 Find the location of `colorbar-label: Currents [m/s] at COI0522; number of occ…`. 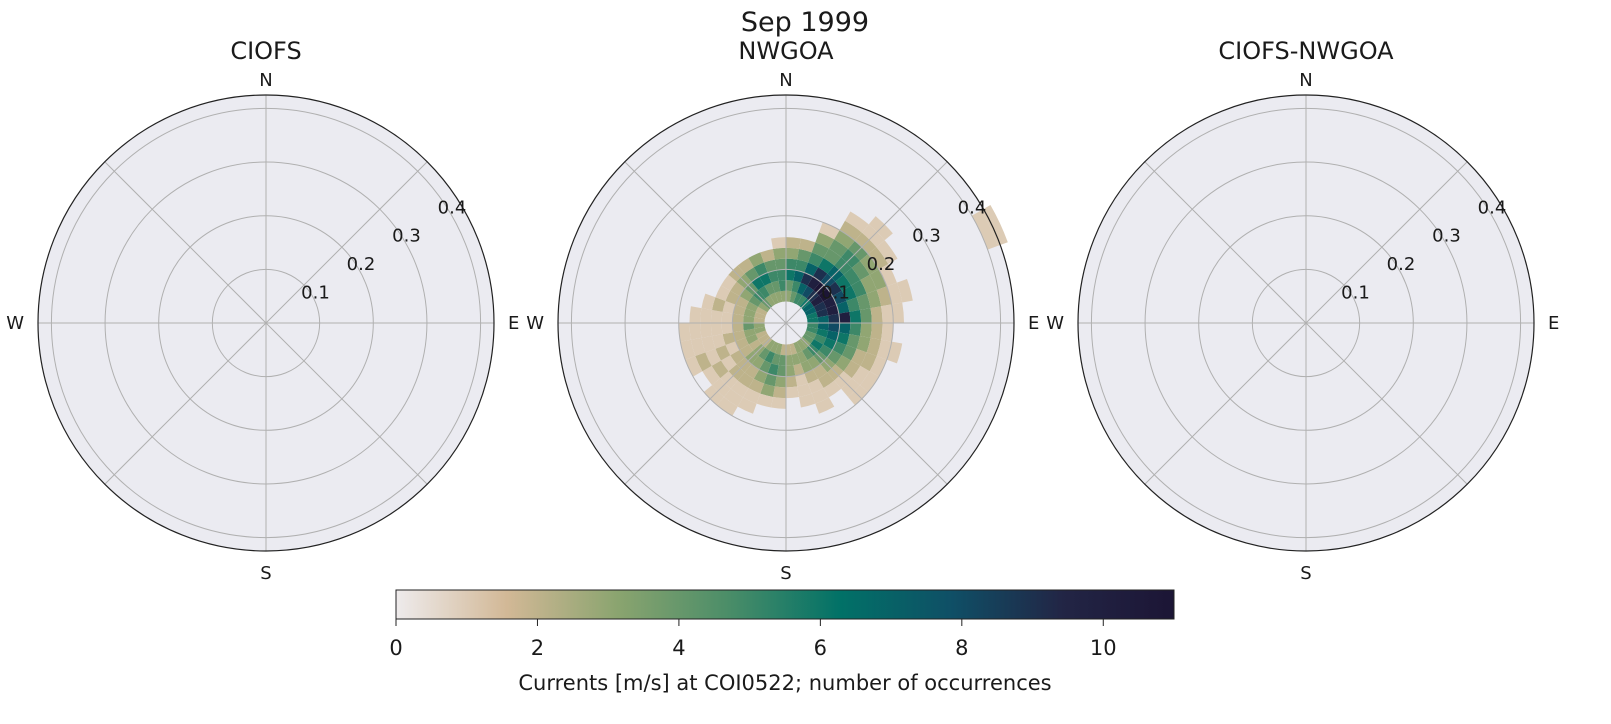

colorbar-label: Currents [m/s] at COI0522; number of occ… is located at coordinates (784, 683).